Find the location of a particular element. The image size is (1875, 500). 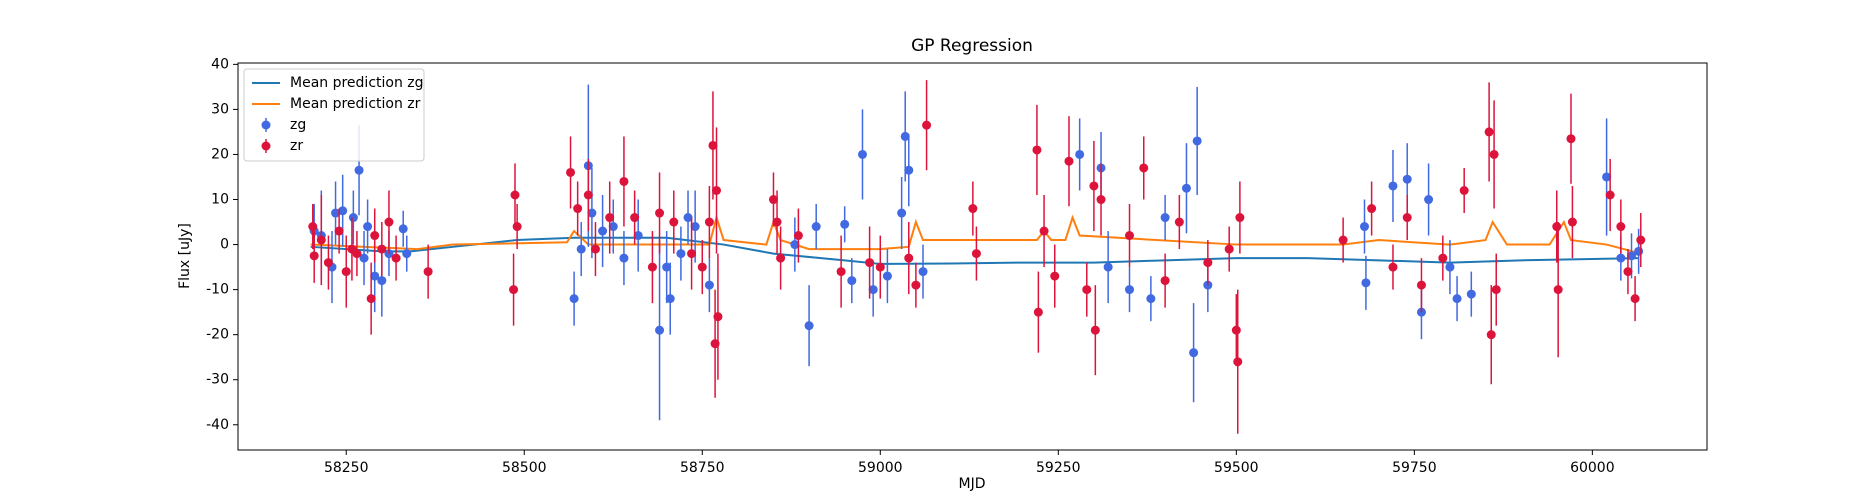

x-tick-label: 59000 is located at coordinates (880, 468).